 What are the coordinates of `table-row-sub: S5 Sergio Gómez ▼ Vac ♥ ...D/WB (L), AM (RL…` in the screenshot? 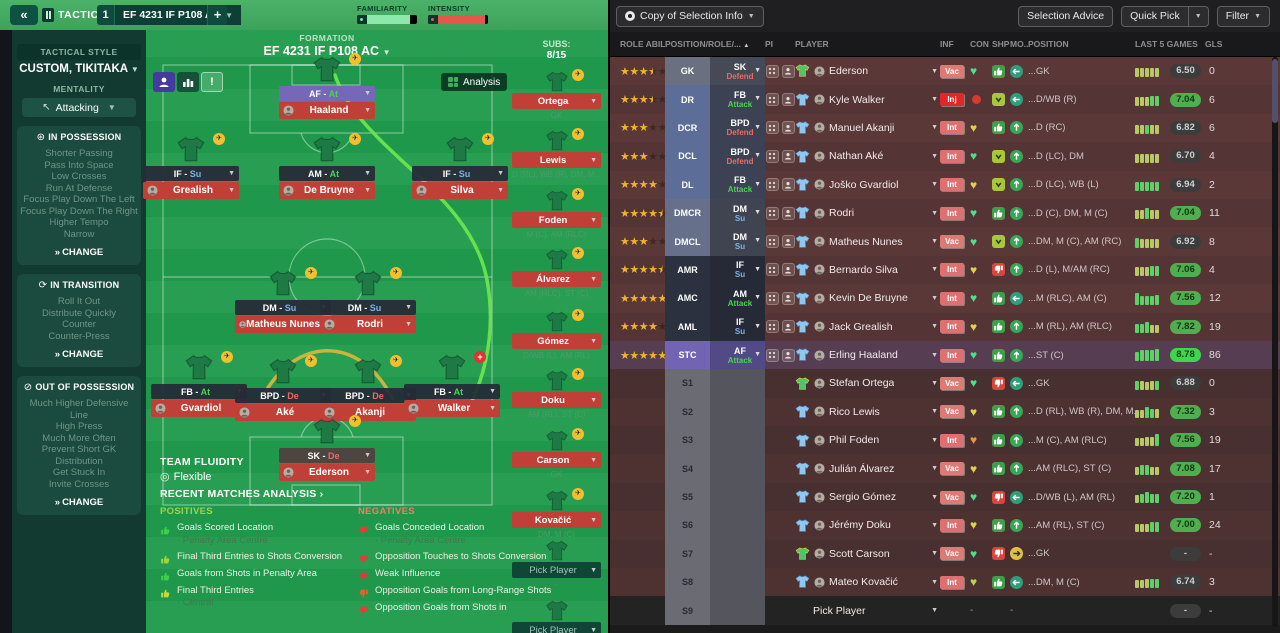 It's located at (945, 497).